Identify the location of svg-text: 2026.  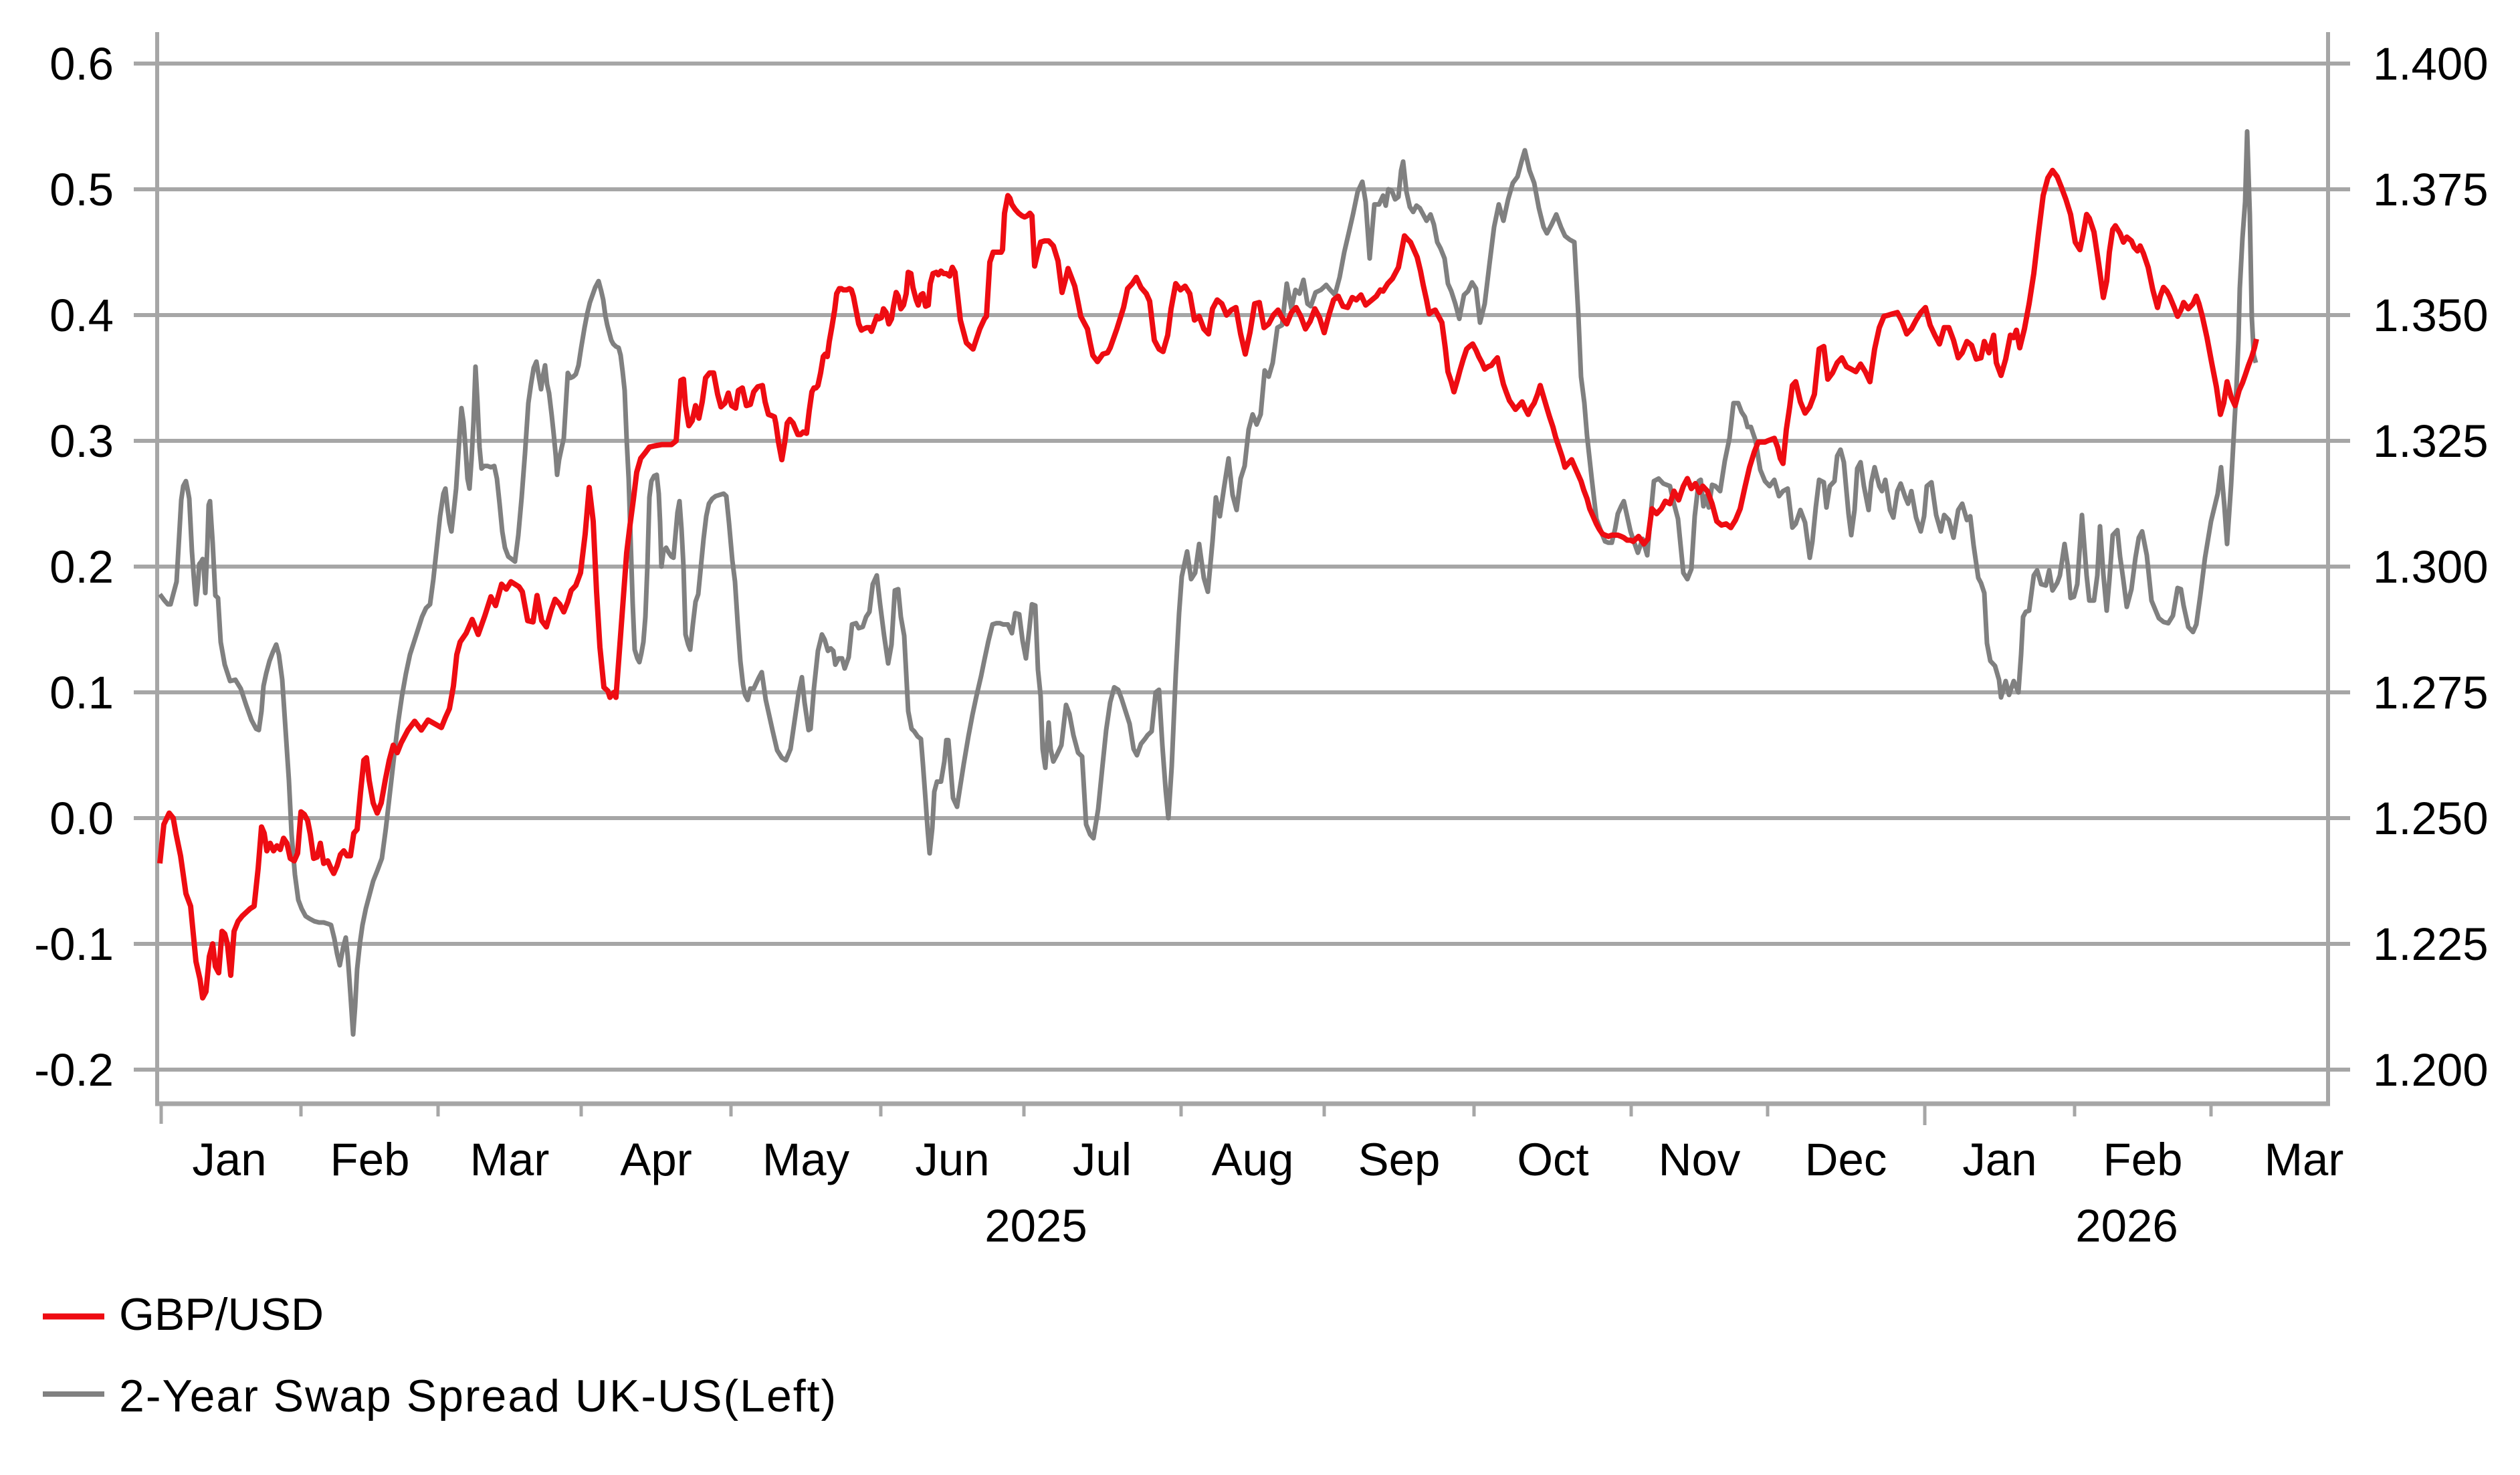
(2126, 1226).